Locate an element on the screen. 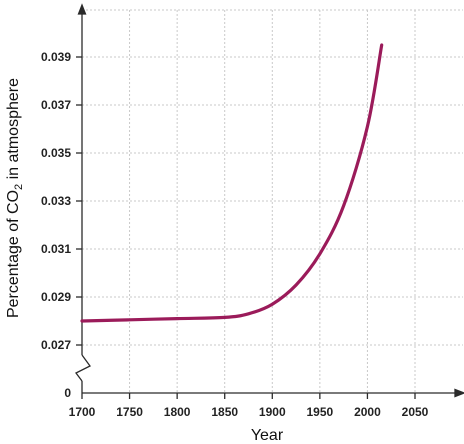  x-axis-title: Year is located at coordinates (267, 435).